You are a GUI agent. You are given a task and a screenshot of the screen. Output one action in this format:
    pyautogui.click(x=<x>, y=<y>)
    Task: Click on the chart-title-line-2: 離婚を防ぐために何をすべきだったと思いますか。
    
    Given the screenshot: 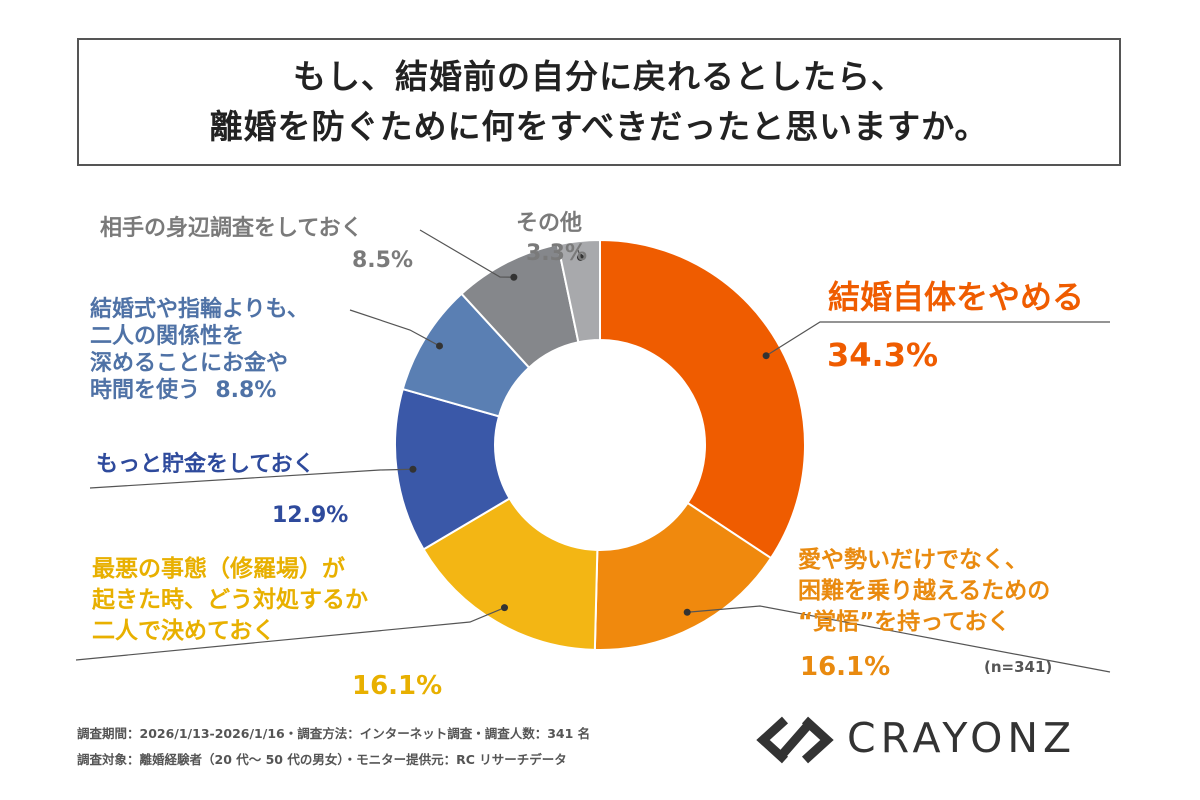 What is the action you would take?
    pyautogui.click(x=599, y=126)
    